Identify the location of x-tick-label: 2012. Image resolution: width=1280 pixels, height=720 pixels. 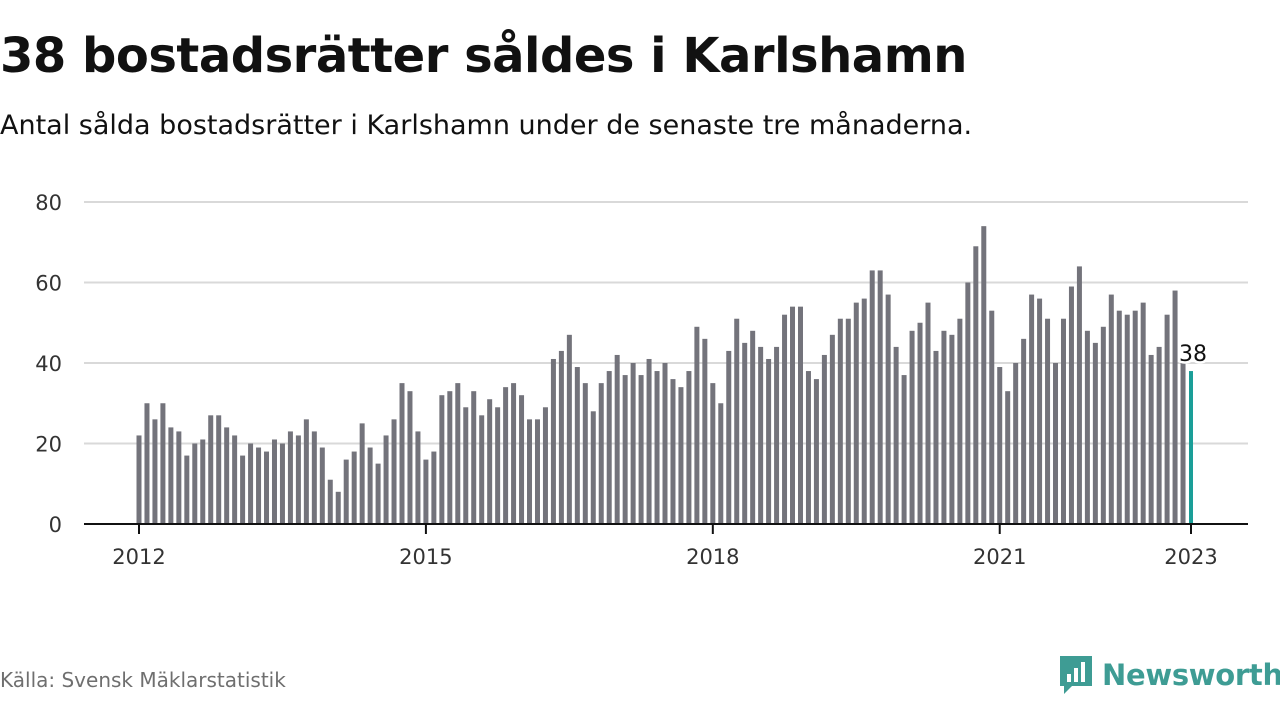
(138, 557).